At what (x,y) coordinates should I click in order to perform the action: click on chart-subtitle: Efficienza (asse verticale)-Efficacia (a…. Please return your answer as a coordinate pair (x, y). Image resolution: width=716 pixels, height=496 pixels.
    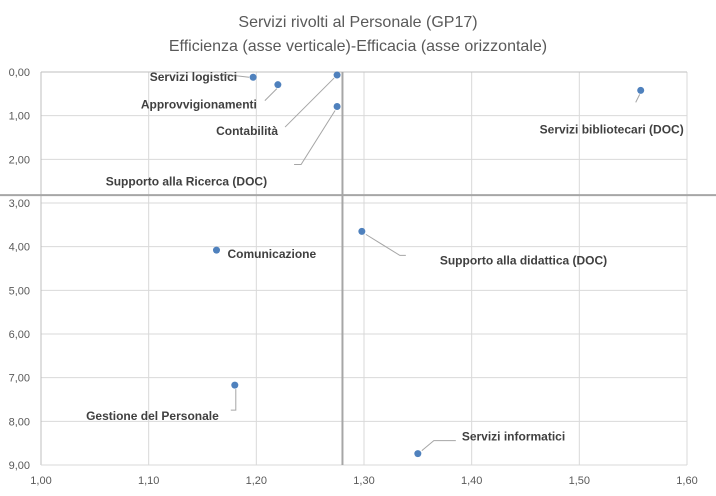
    Looking at the image, I should click on (358, 46).